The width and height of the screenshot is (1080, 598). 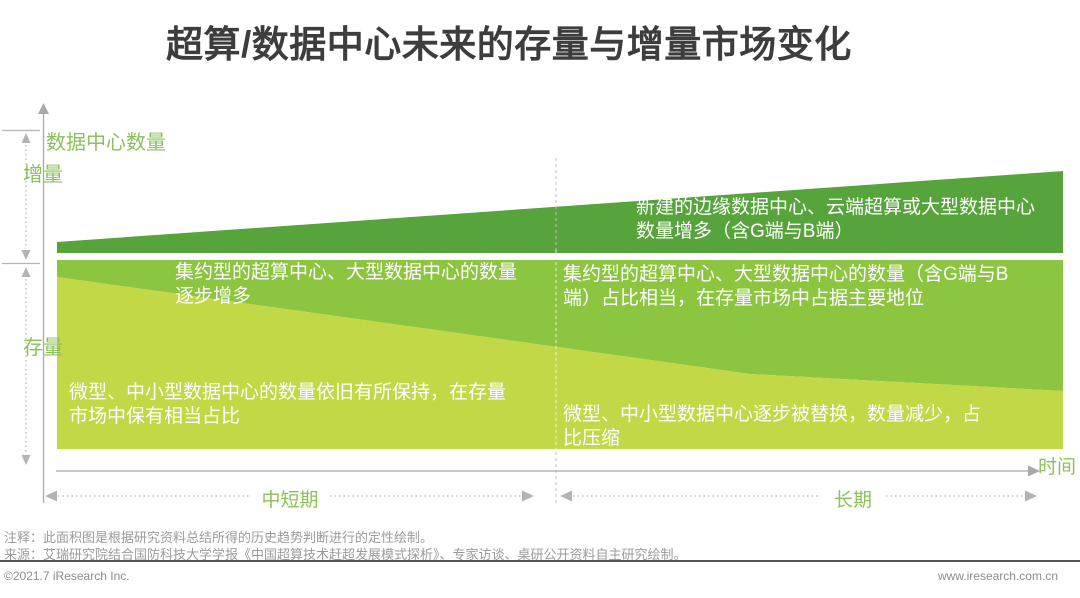 What do you see at coordinates (836, 207) in the screenshot?
I see `annotation-line: 新建的边缘数据中心、云端超算或大型数据中心` at bounding box center [836, 207].